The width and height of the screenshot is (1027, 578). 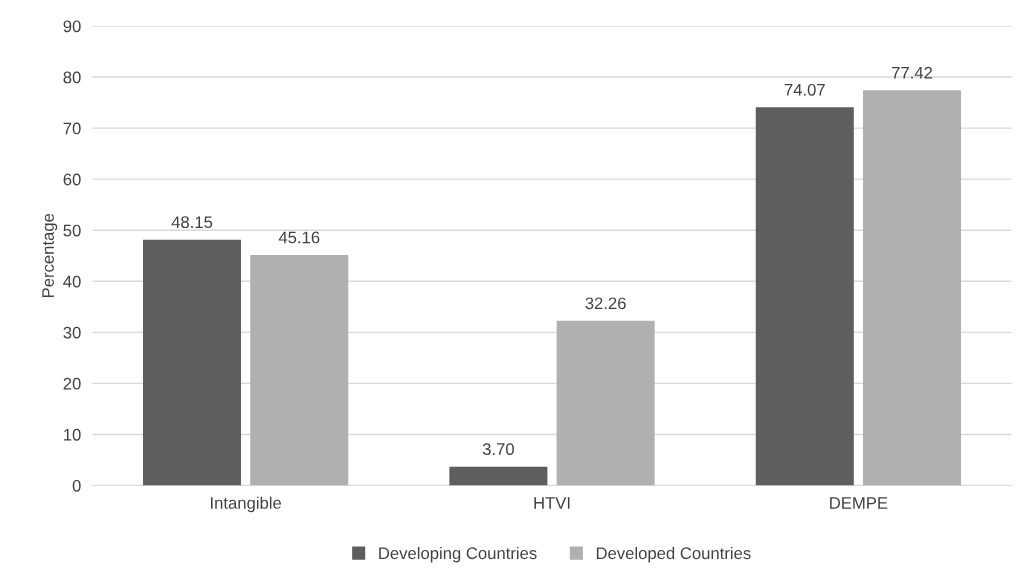 What do you see at coordinates (72, 383) in the screenshot?
I see `y-tick-label: 20` at bounding box center [72, 383].